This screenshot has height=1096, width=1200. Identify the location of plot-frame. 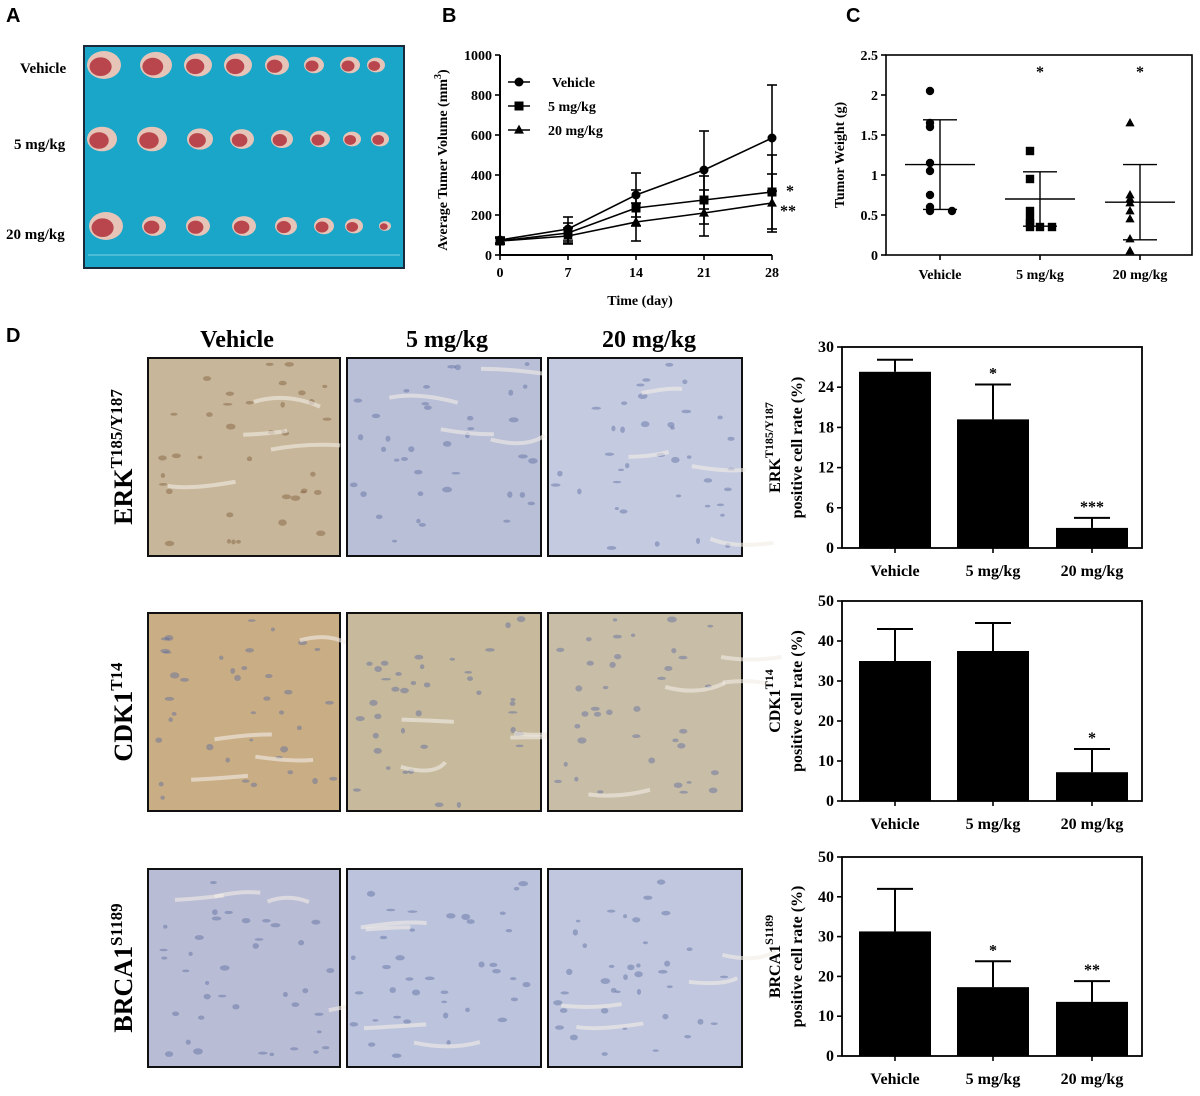
(1039, 155).